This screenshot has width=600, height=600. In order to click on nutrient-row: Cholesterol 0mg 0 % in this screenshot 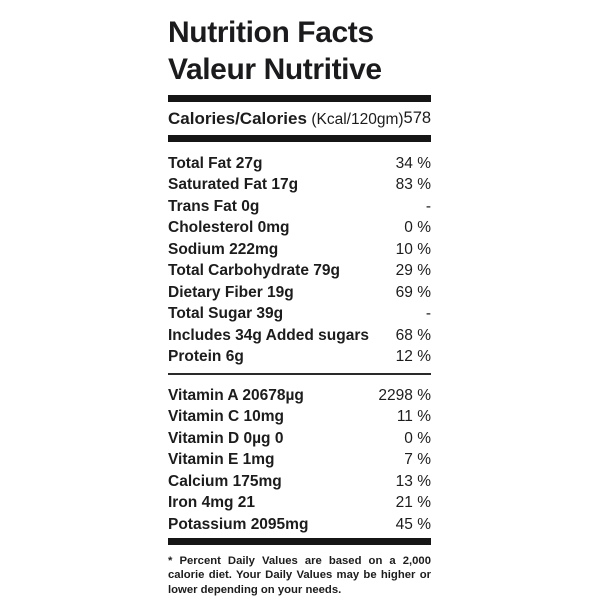, I will do `click(299, 229)`.